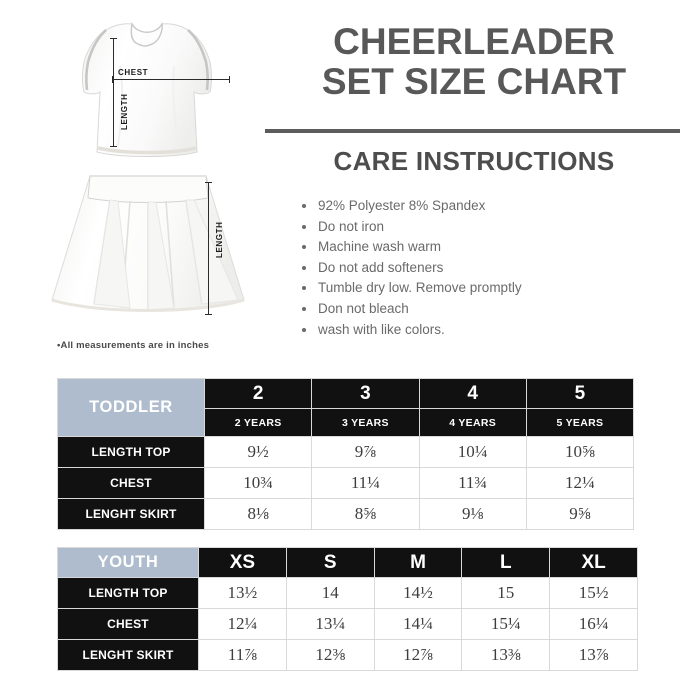 This screenshot has height=700, width=700. What do you see at coordinates (242, 593) in the screenshot?
I see `youth-cell-value: 13½` at bounding box center [242, 593].